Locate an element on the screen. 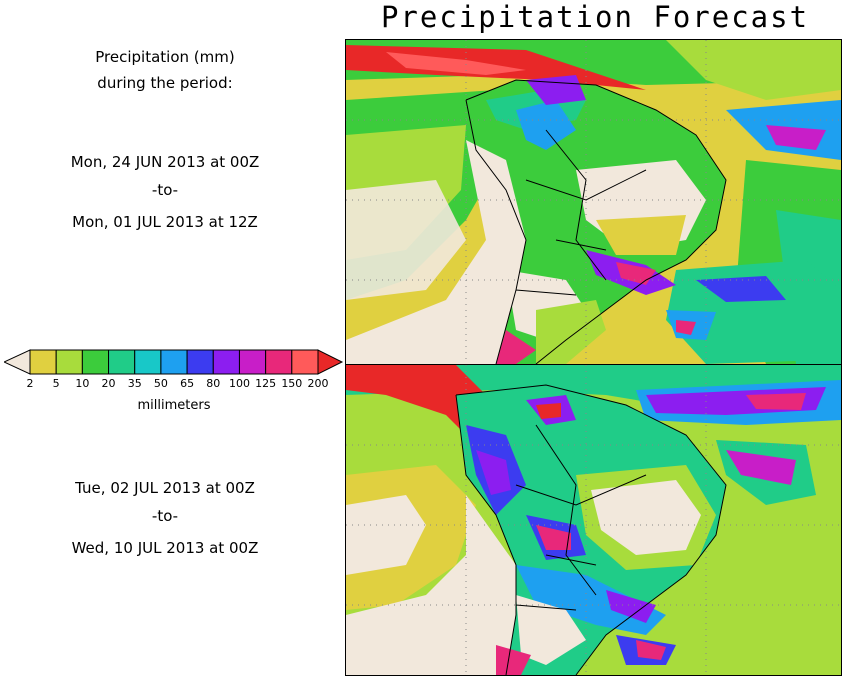 Image resolution: width=850 pixels, height=676 pixels. legend-tick-label: 200 is located at coordinates (318, 383).